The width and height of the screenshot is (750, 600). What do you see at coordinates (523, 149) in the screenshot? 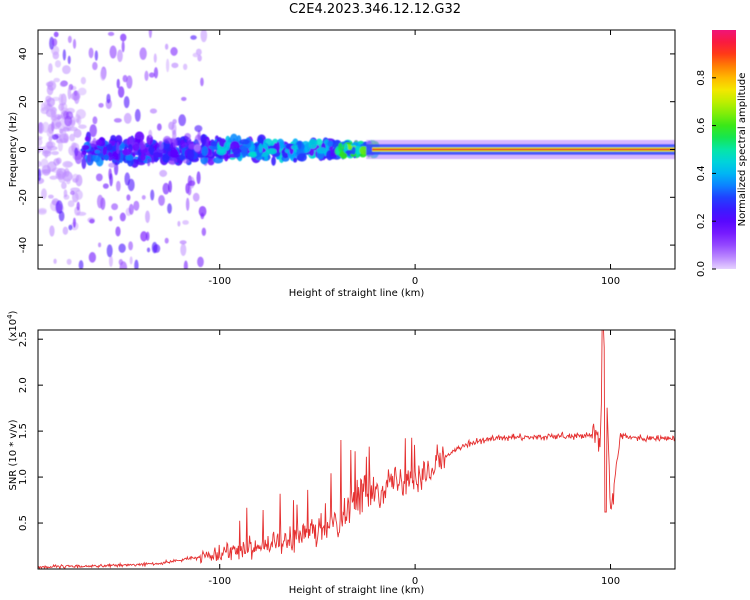
I see `tone-core` at bounding box center [523, 149].